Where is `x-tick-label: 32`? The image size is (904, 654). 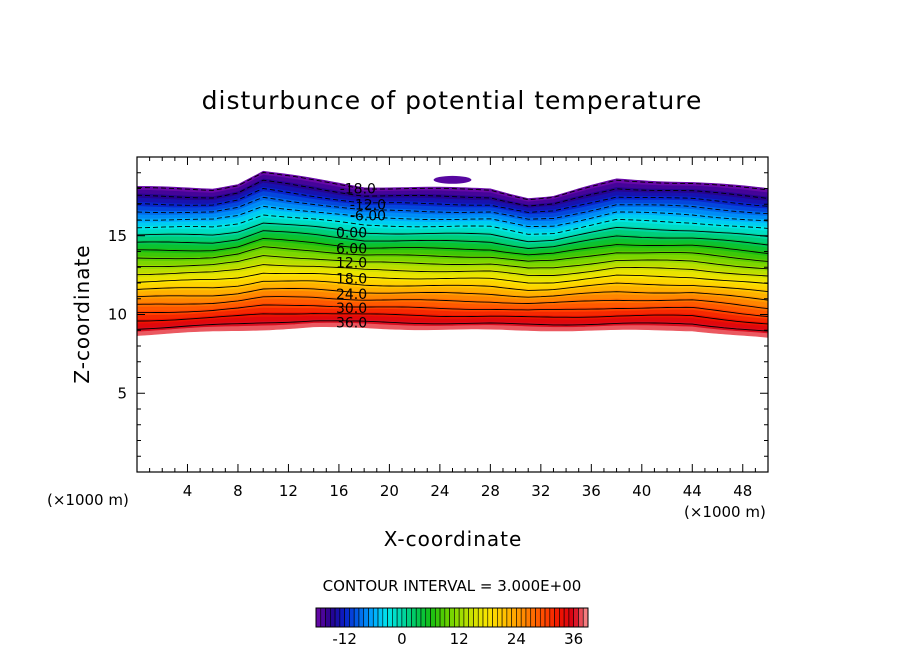 x-tick-label: 32 is located at coordinates (540, 491).